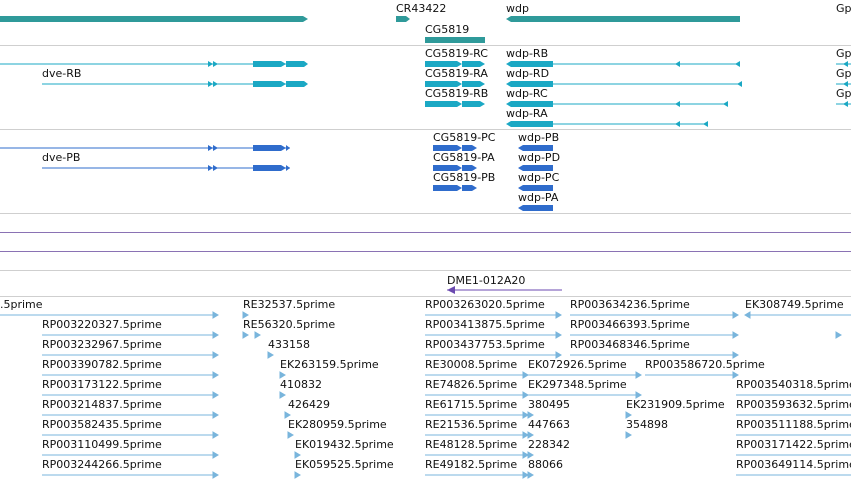 This screenshot has height=481, width=851. What do you see at coordinates (464, 137) in the screenshot?
I see `protein-label-cg5819-pc: CG5819-PC` at bounding box center [464, 137].